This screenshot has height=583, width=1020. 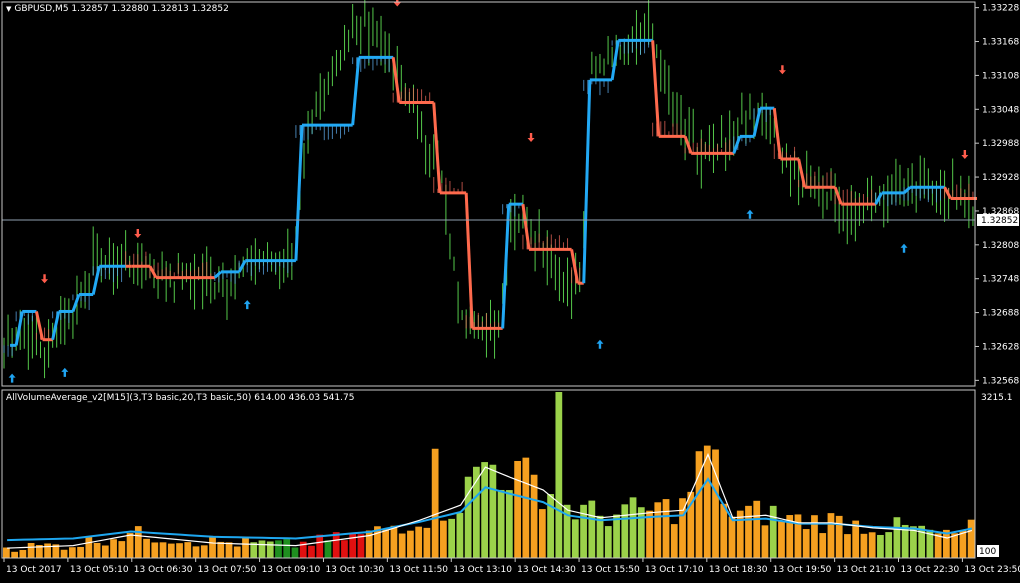 What do you see at coordinates (1000, 43) in the screenshot?
I see `price-tick-label: 1.33168` at bounding box center [1000, 43].